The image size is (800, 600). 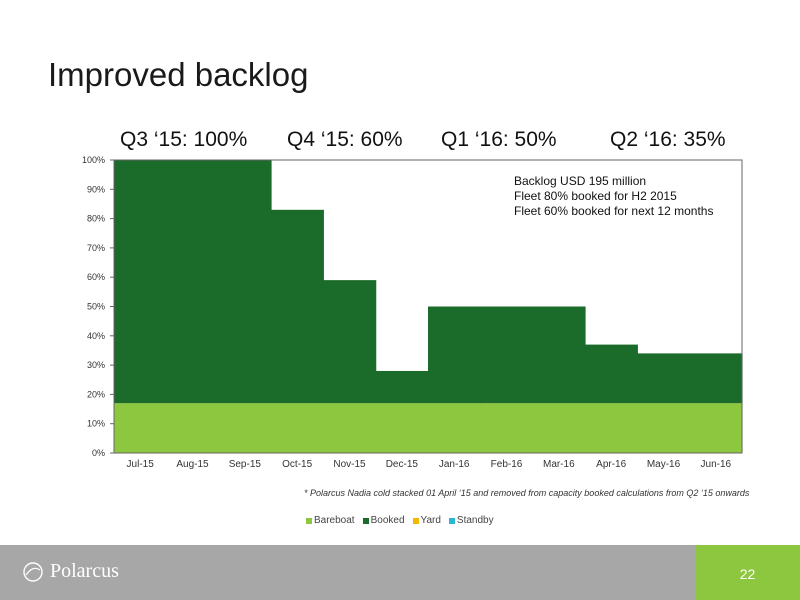 I want to click on quarter-label-q3-15: Q3 ‘15: 100%, so click(x=184, y=139).